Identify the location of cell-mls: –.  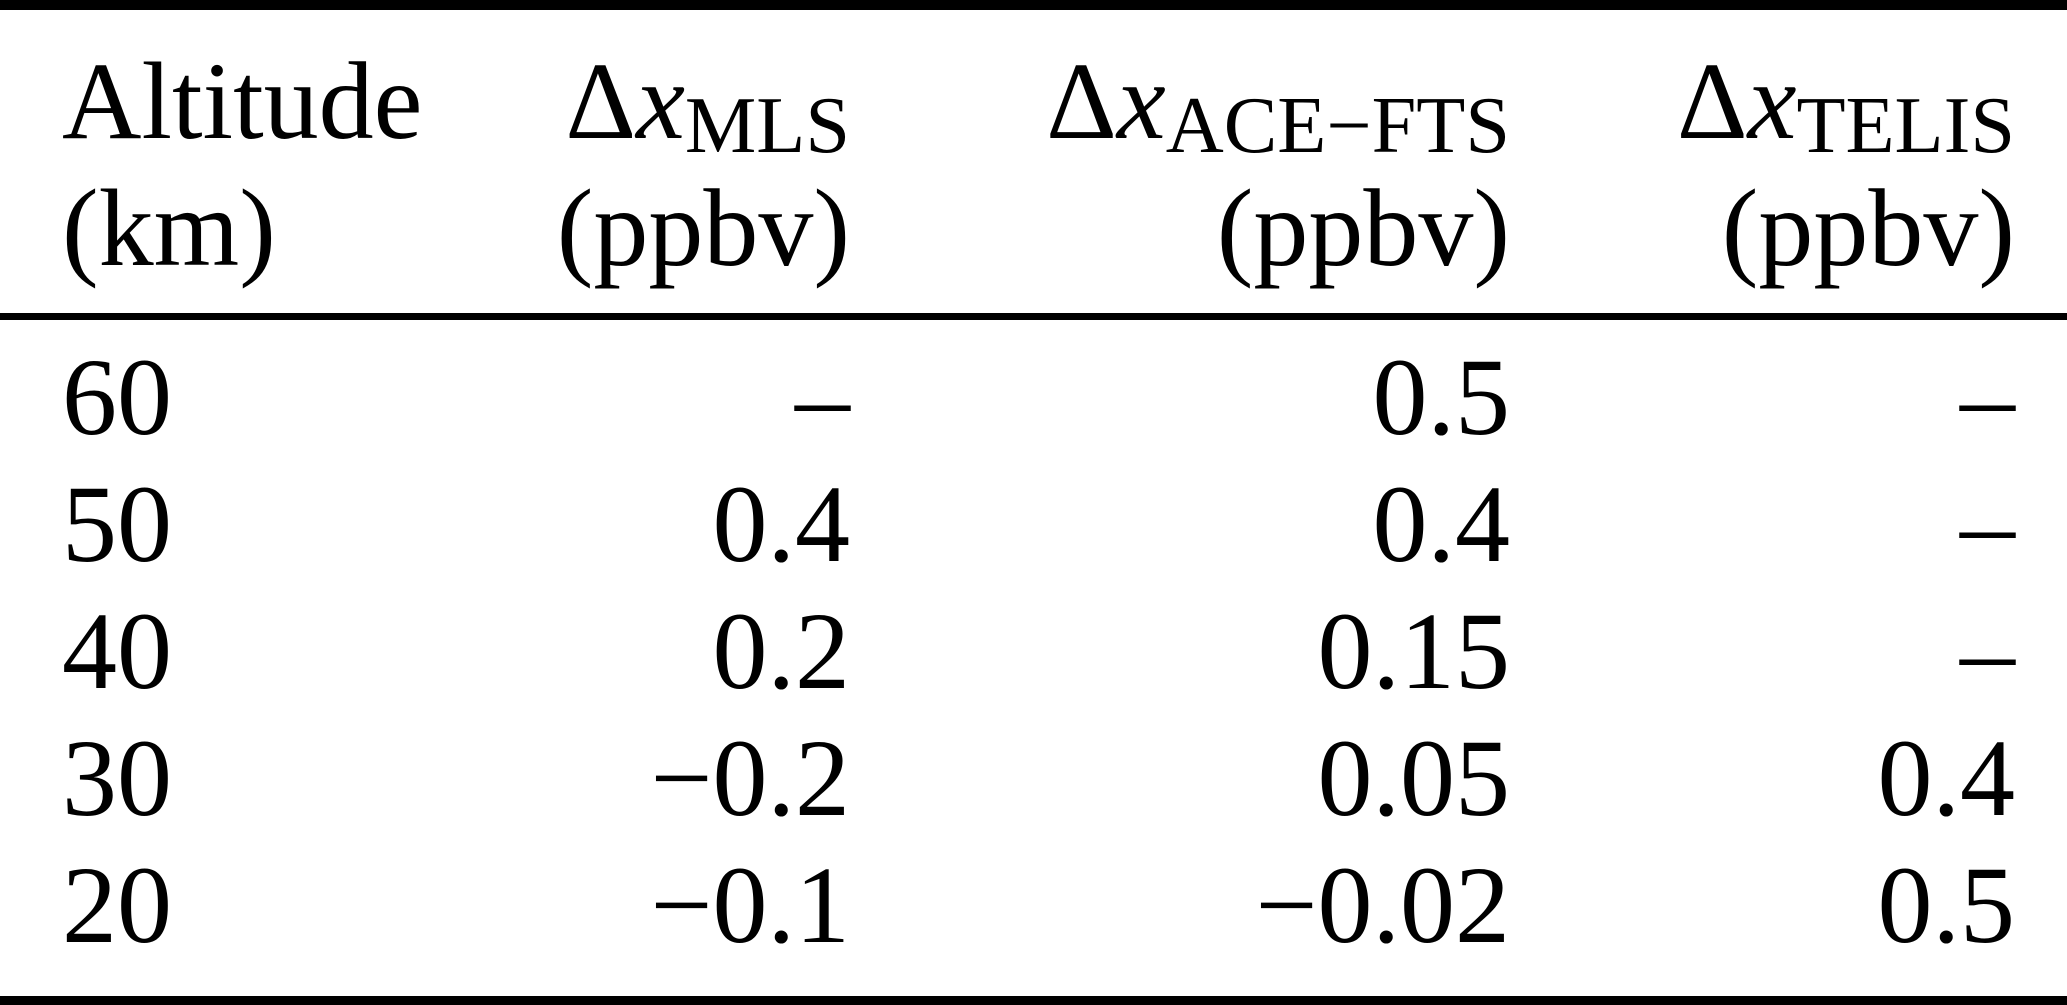
(822, 397).